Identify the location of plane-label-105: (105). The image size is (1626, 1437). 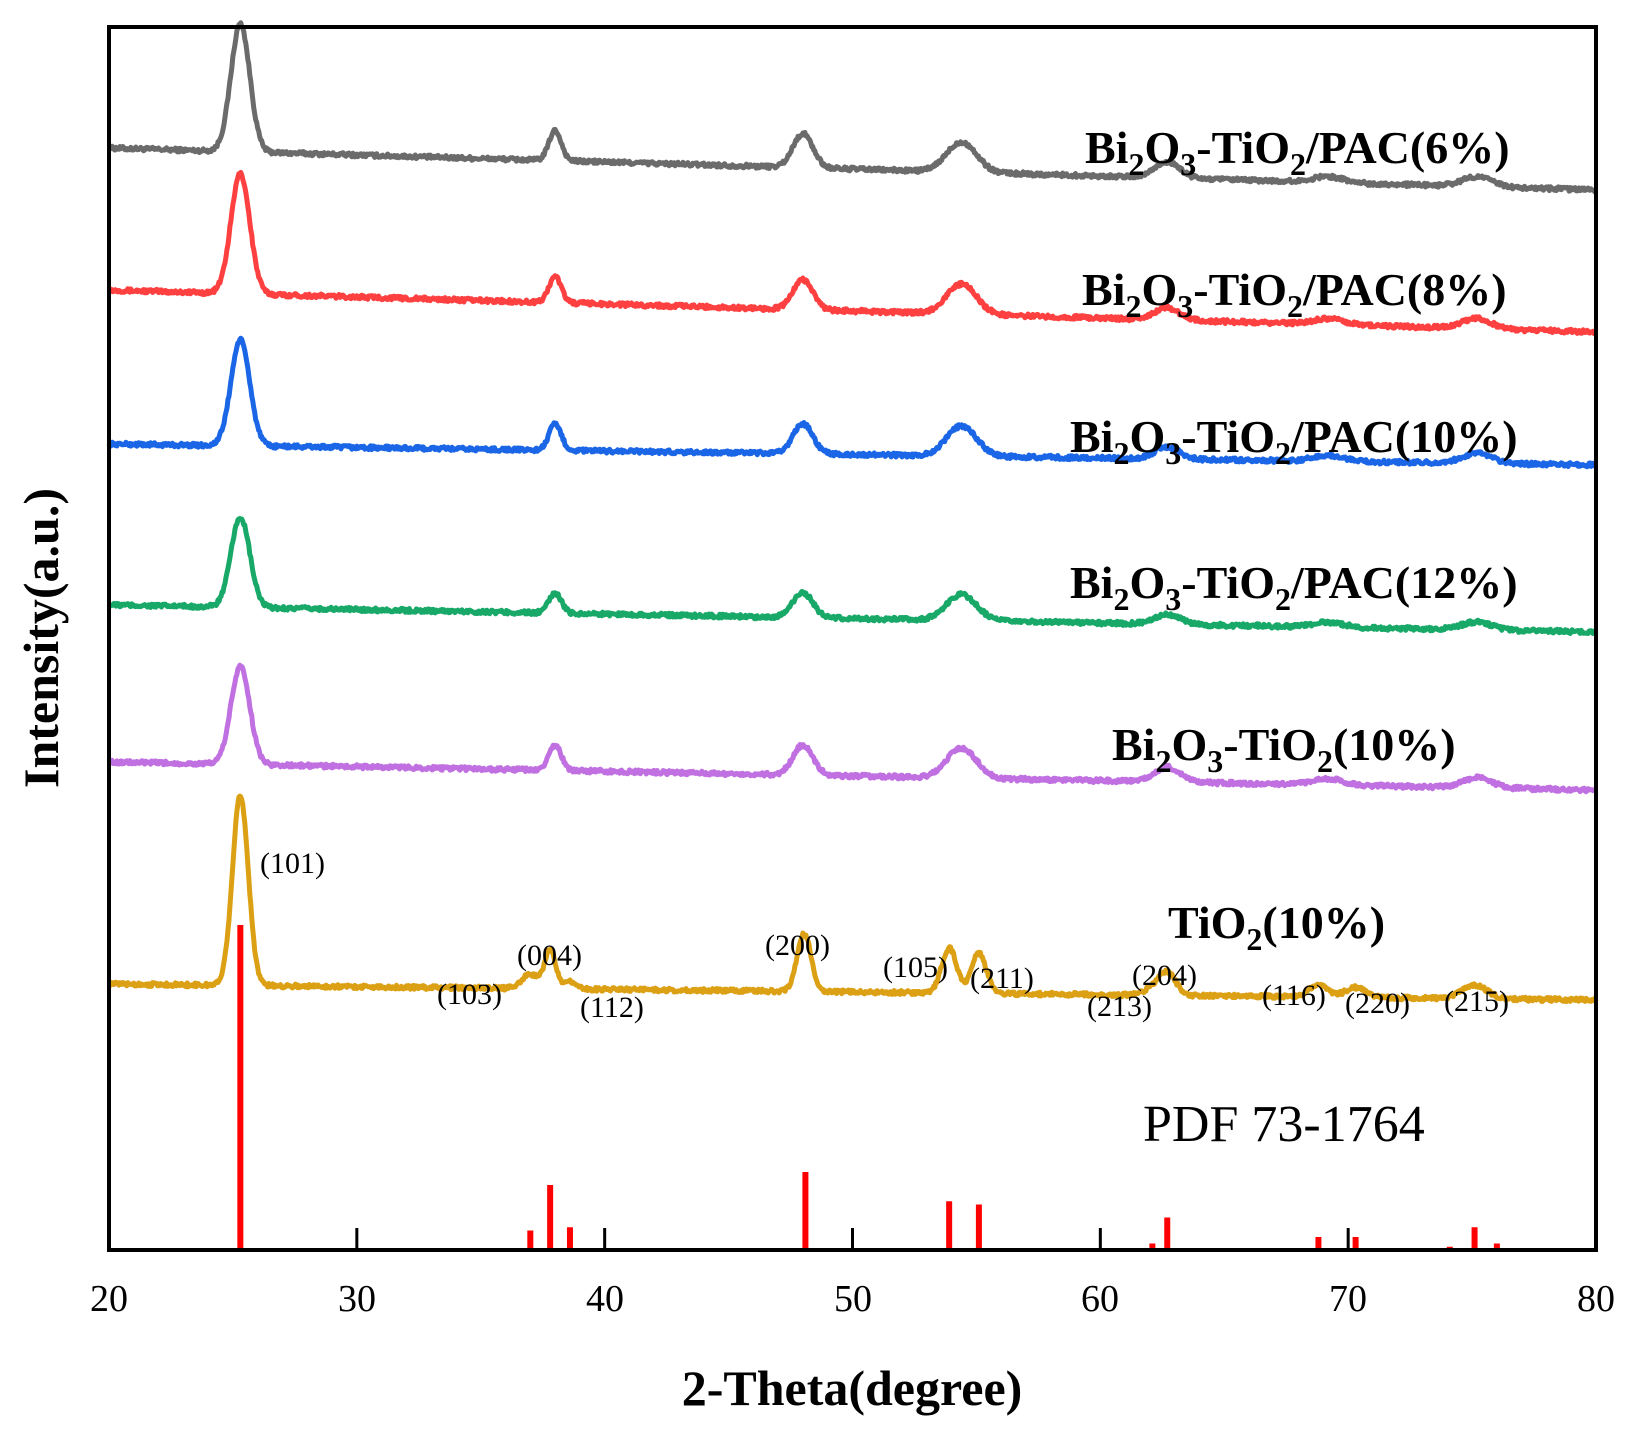
(915, 967).